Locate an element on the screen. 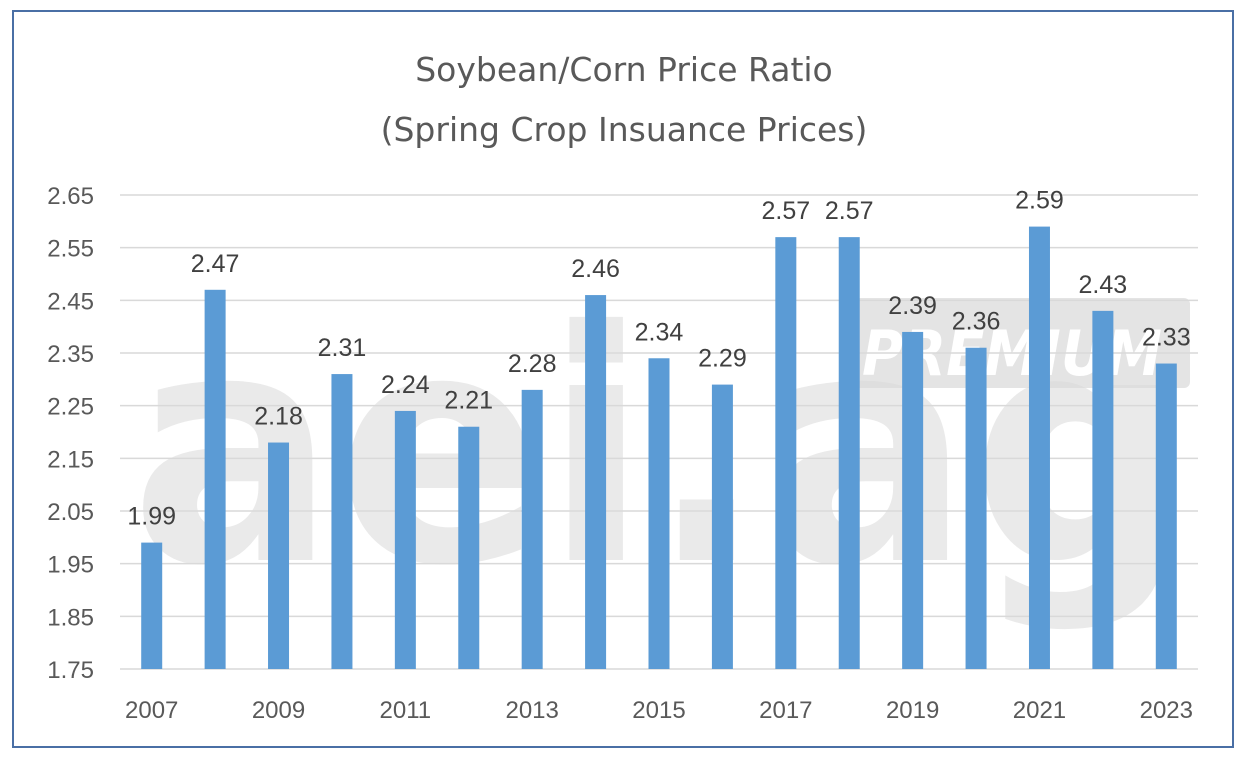 This screenshot has height=762, width=1248. x-tick-label: 2009 is located at coordinates (278, 710).